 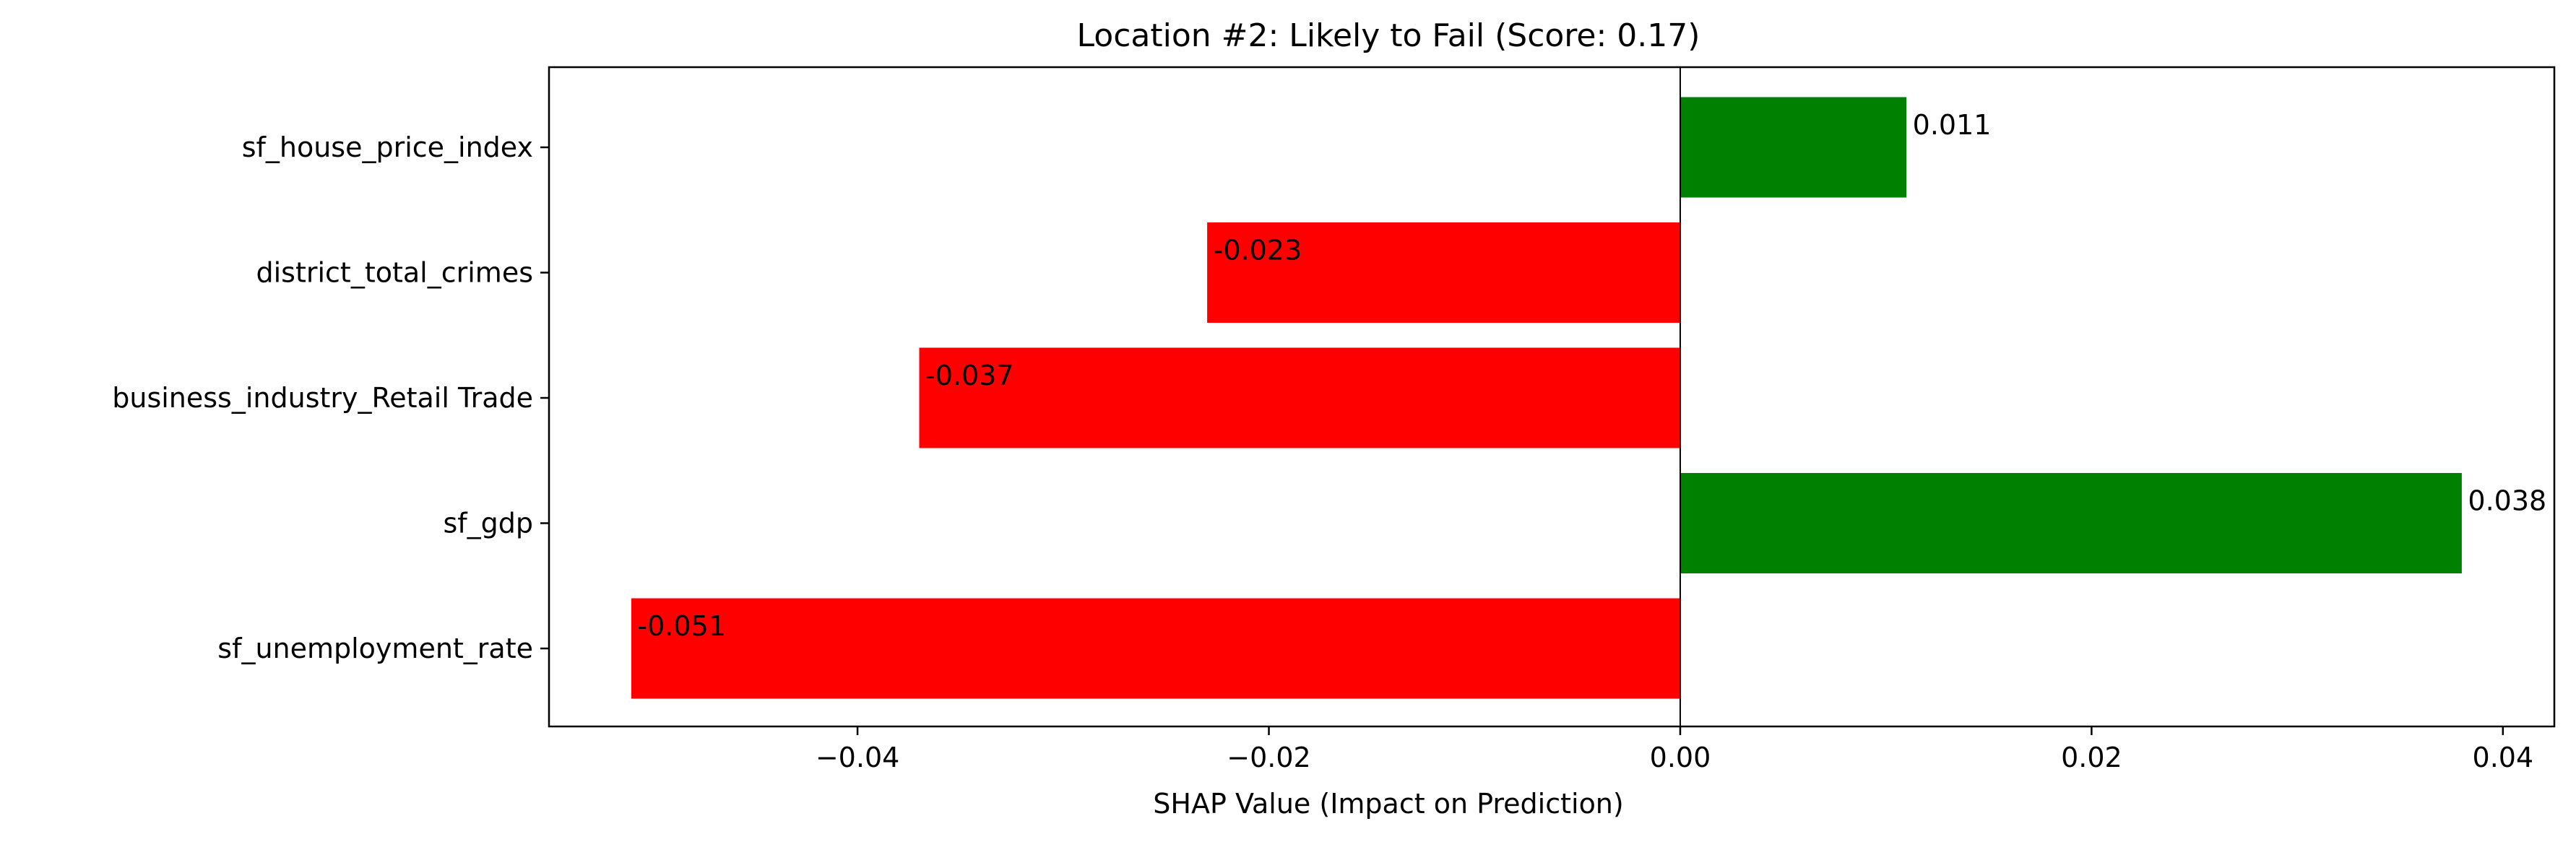 What do you see at coordinates (322, 398) in the screenshot?
I see `y-tick-label: business_industry_Retail Trade` at bounding box center [322, 398].